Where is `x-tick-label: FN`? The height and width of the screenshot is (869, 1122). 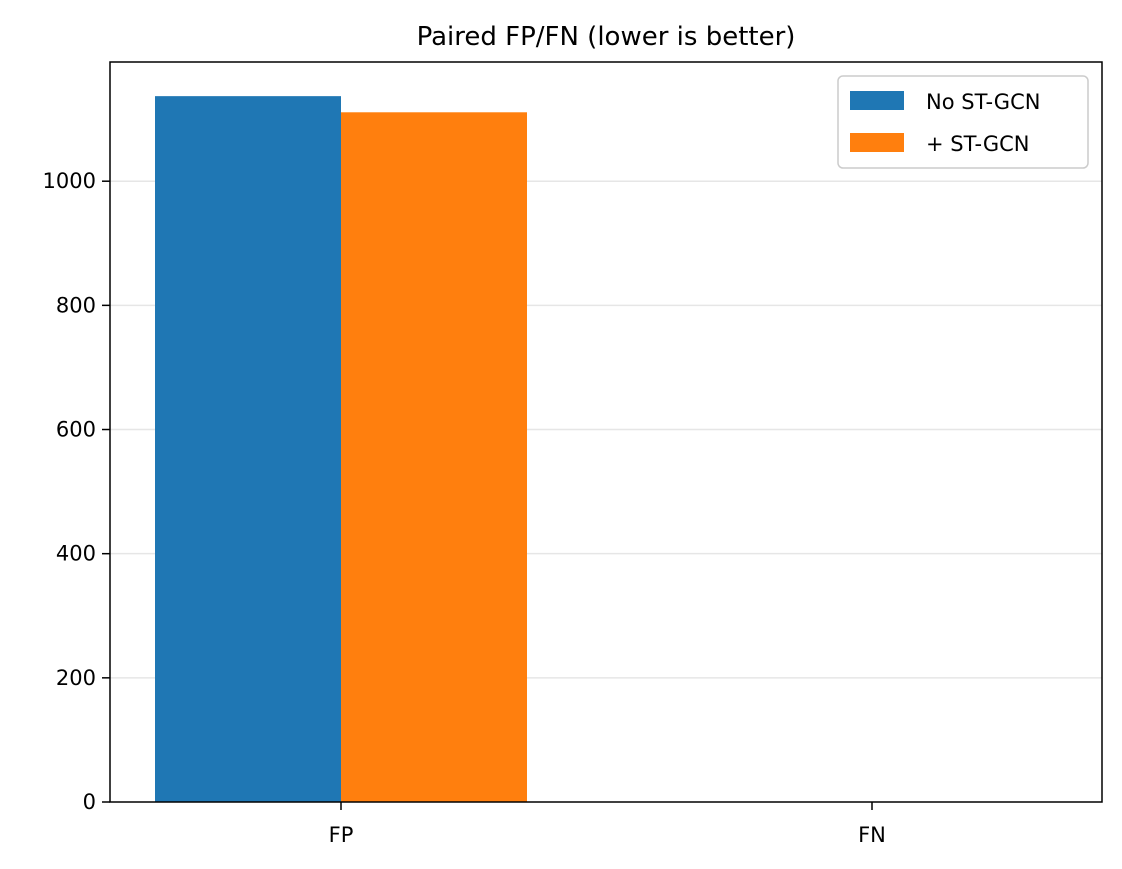 x-tick-label: FN is located at coordinates (872, 835).